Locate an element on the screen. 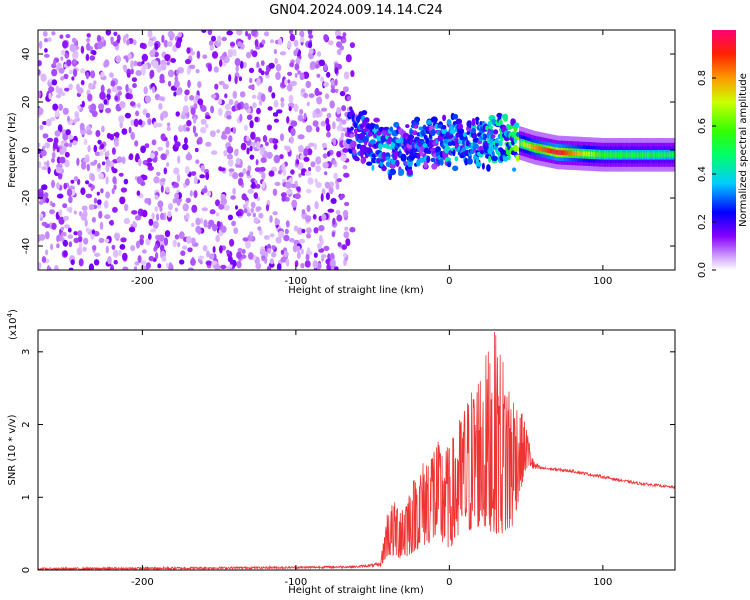  figure-title: GN04.2024.009.14.14.C24 is located at coordinates (356, 10).